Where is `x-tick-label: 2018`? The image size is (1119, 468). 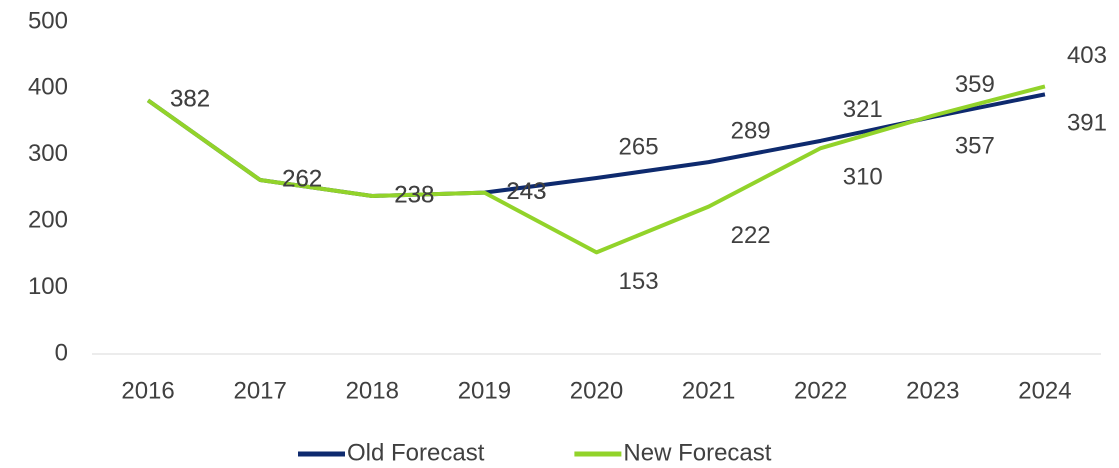 x-tick-label: 2018 is located at coordinates (372, 390).